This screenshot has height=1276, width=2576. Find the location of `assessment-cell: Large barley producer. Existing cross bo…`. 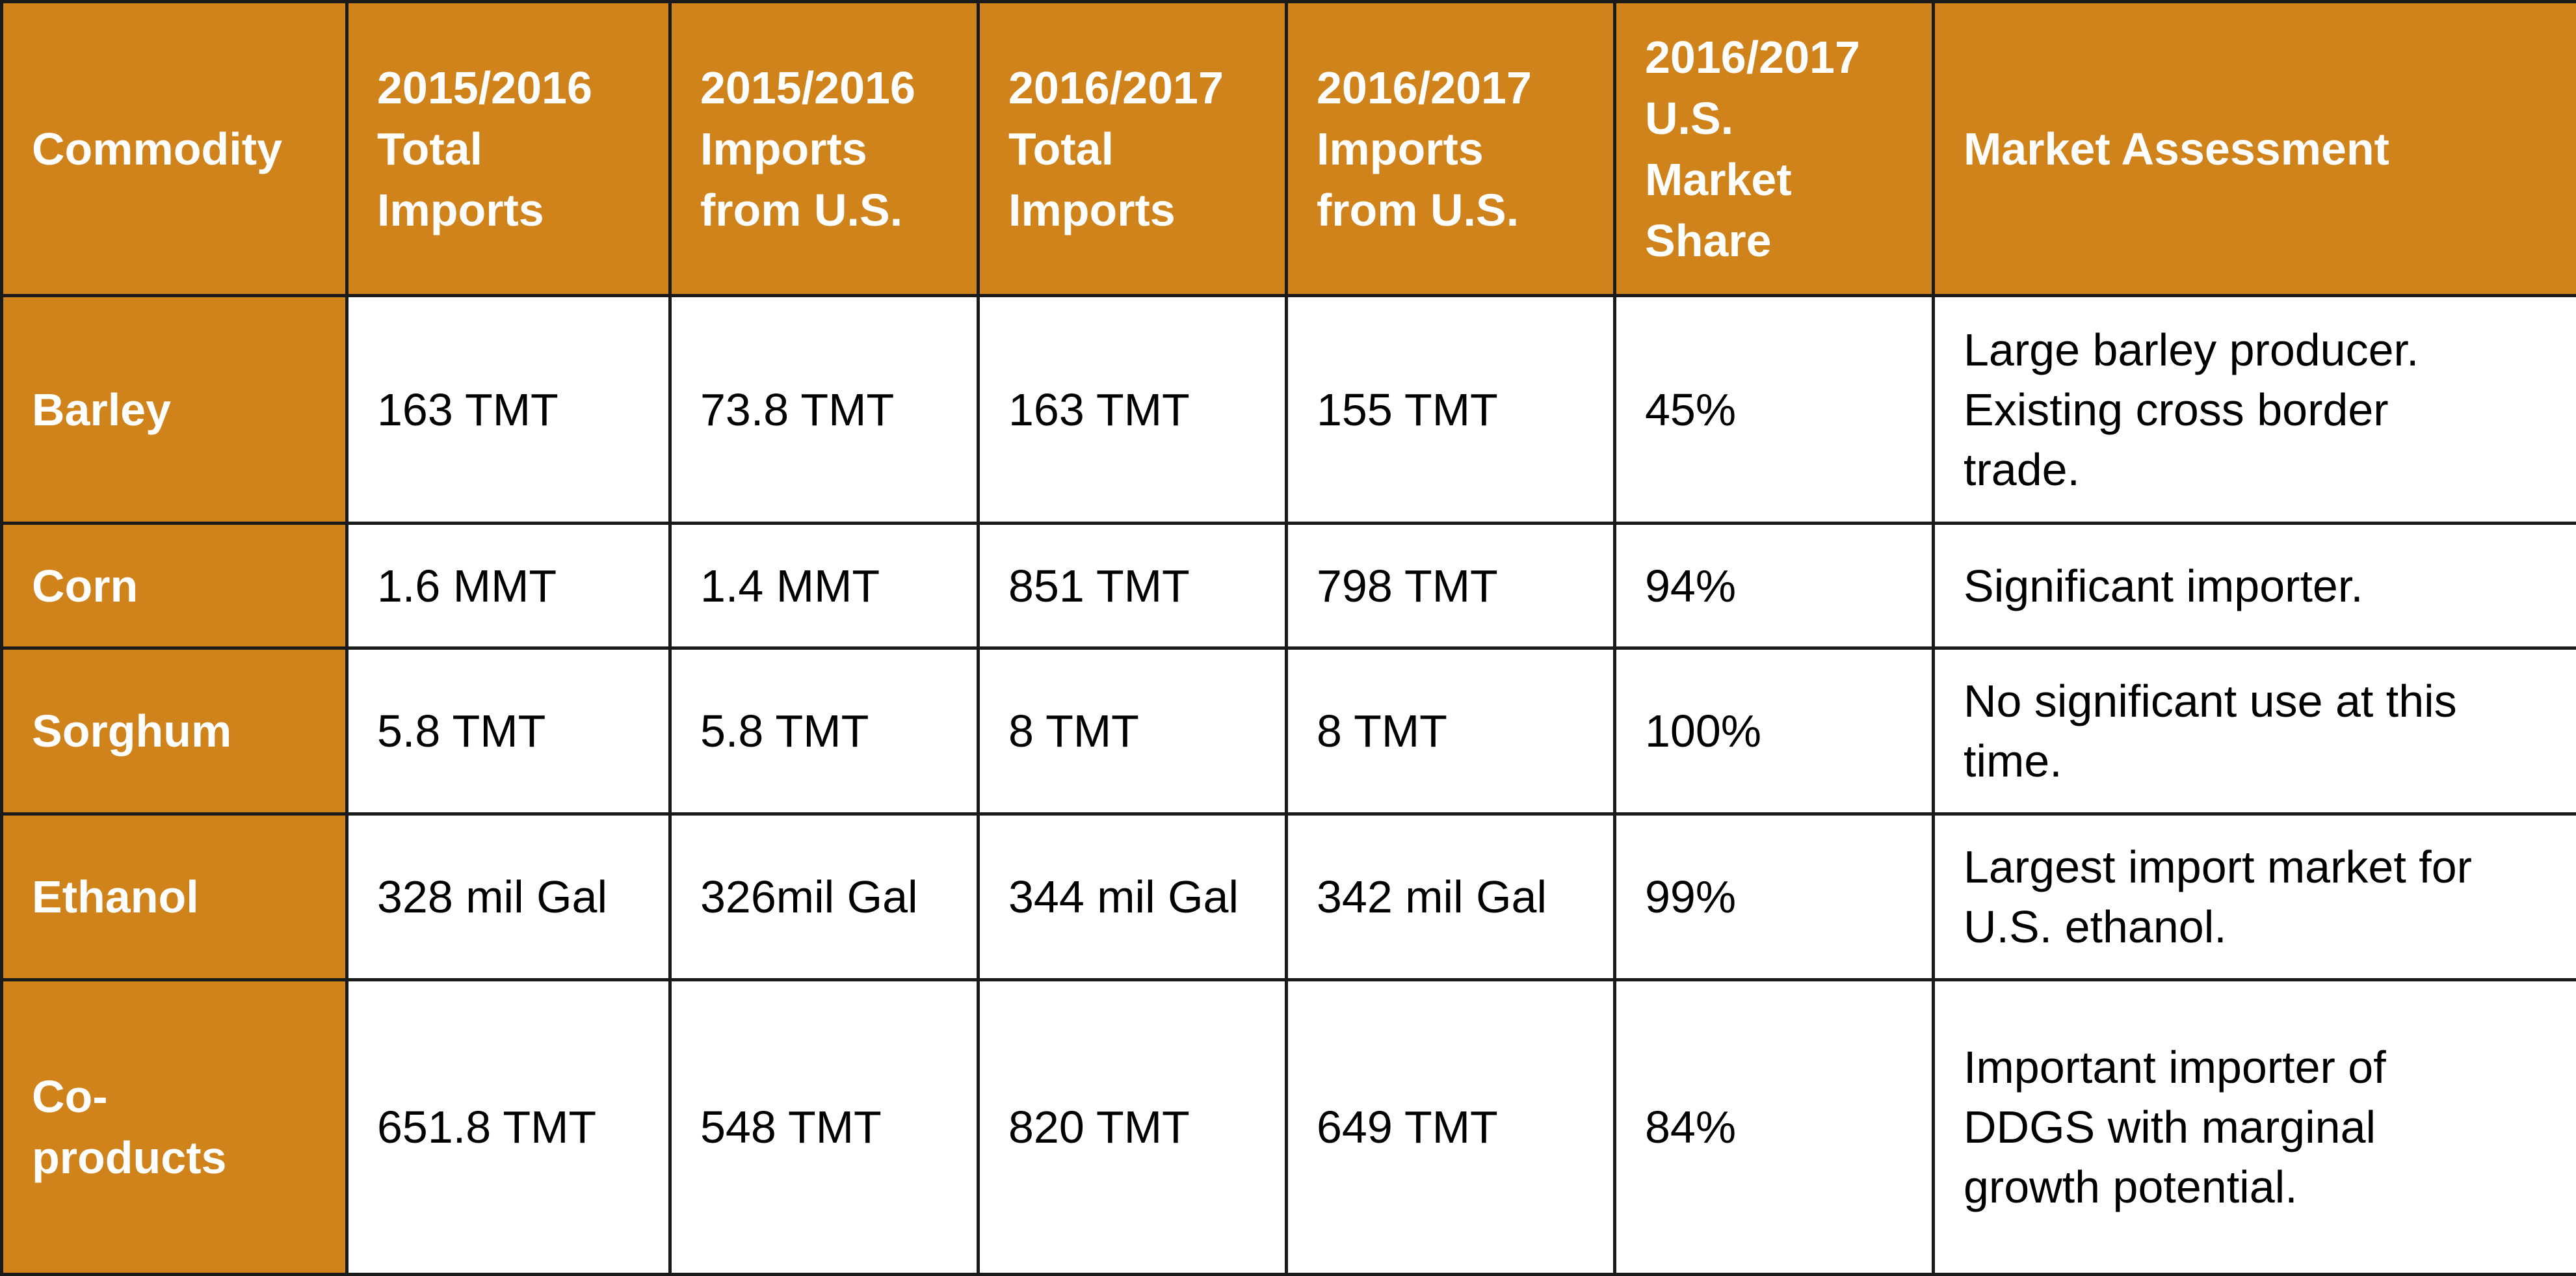

assessment-cell: Large barley producer. Existing cross bo… is located at coordinates (2255, 410).